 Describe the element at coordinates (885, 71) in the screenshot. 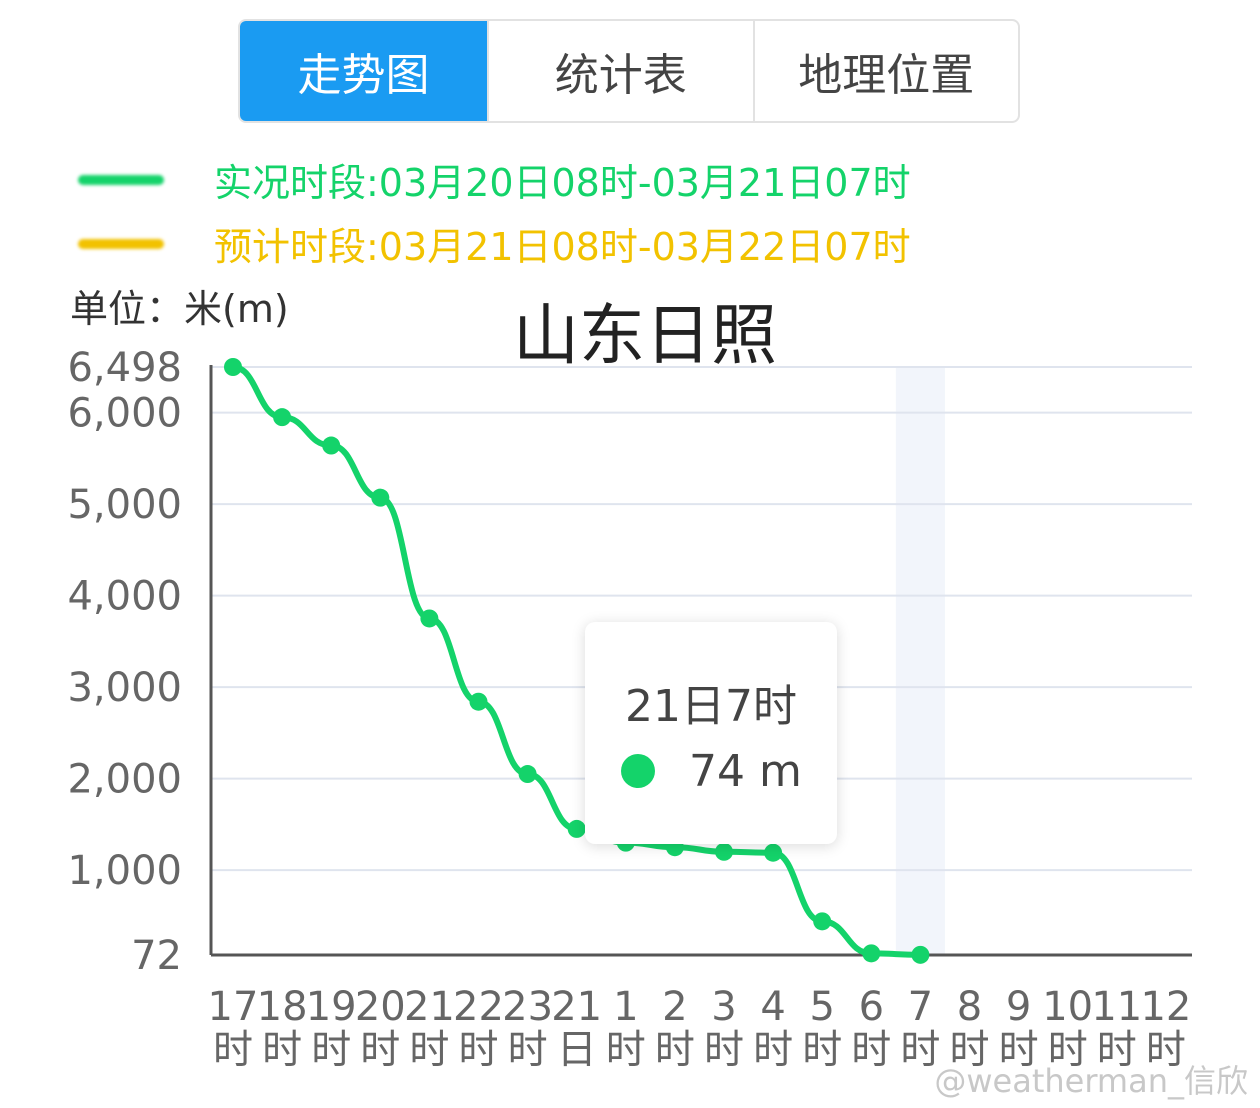

I see `tab: 地理位置` at that location.